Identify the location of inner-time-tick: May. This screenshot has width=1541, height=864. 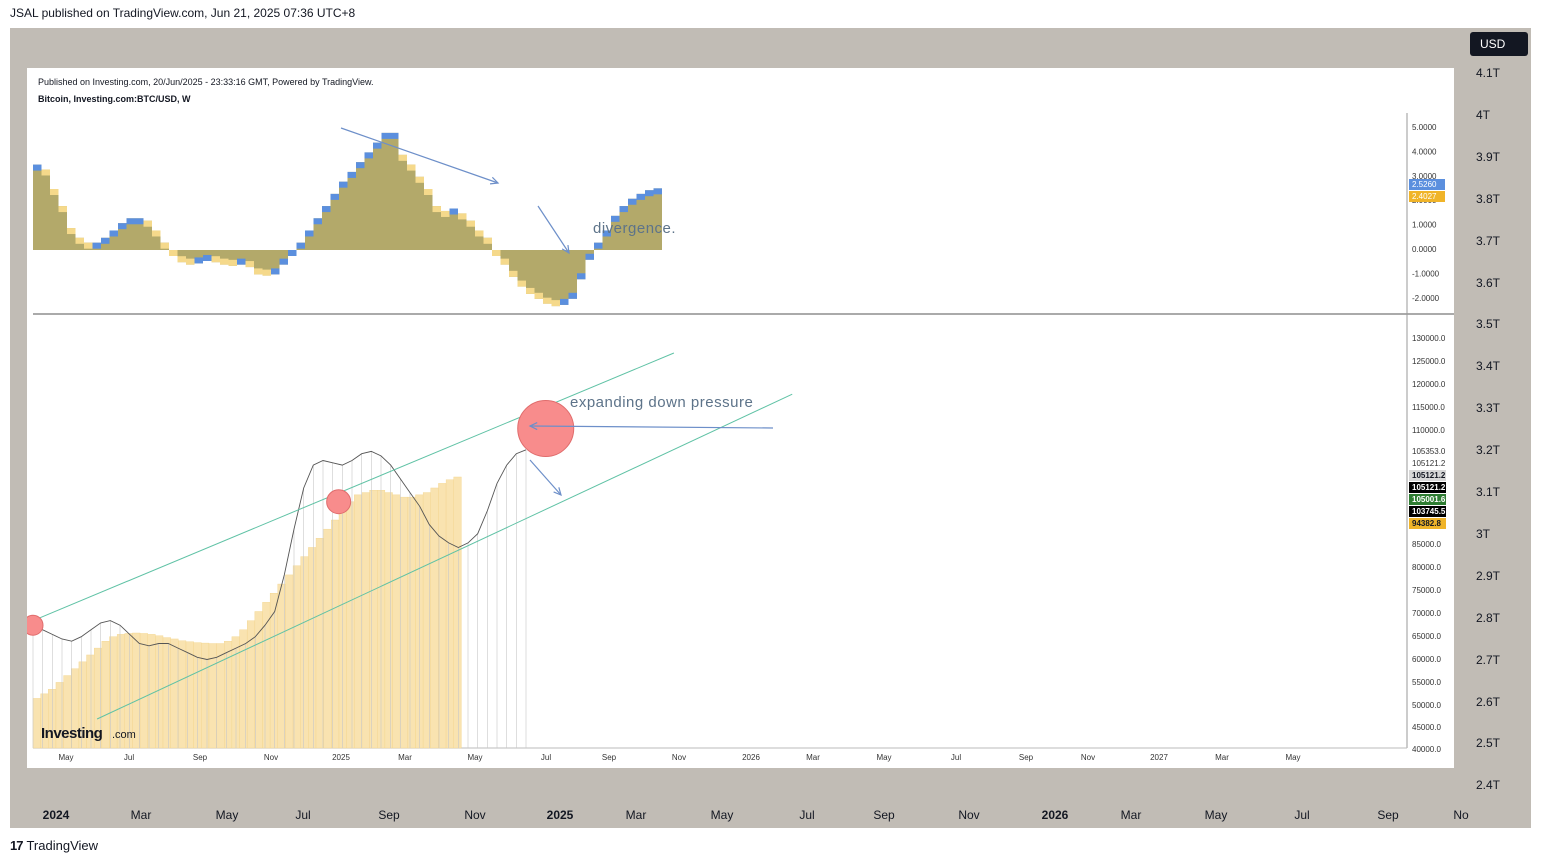
(474, 757).